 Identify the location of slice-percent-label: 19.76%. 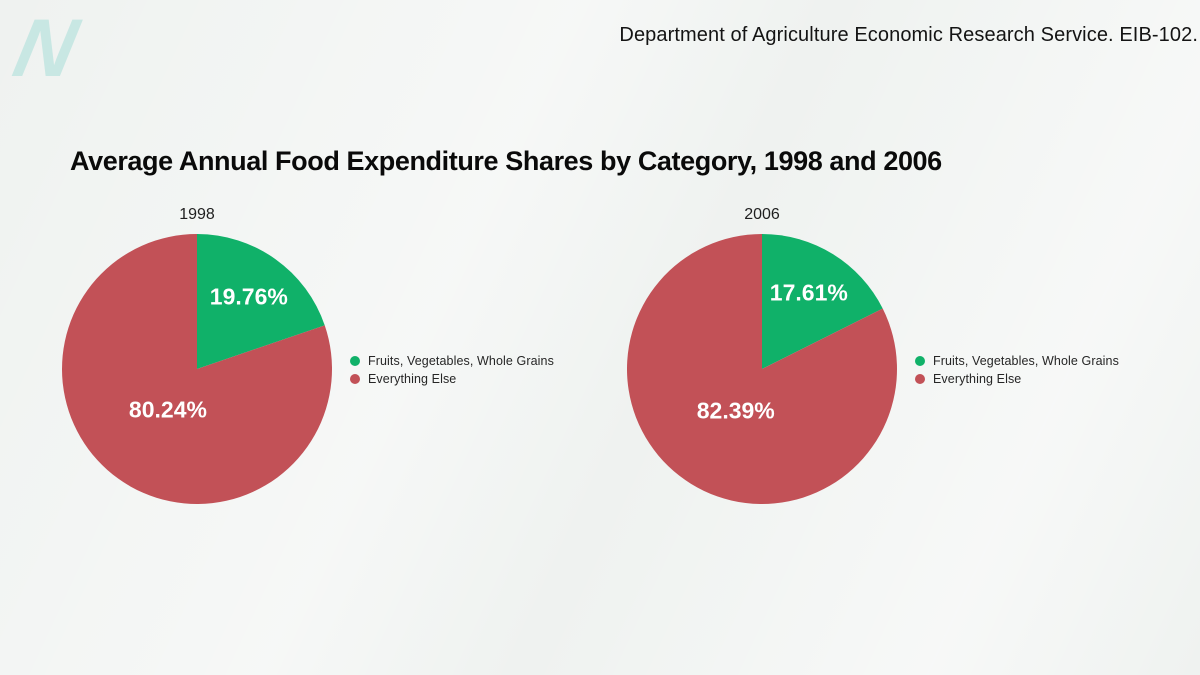
(248, 296).